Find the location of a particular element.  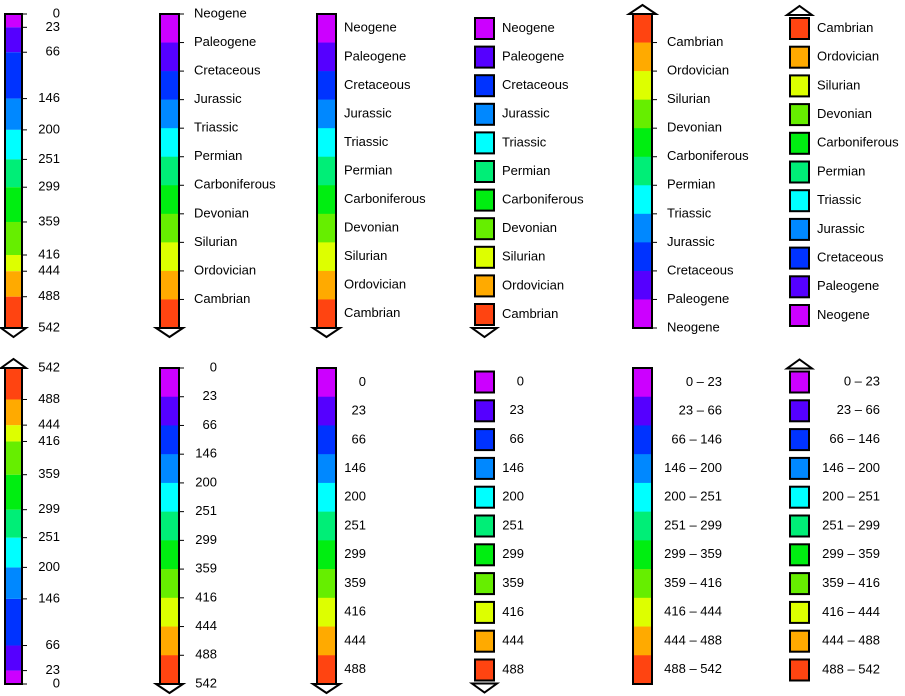

legend-label: 23 – 66 is located at coordinates (858, 409).